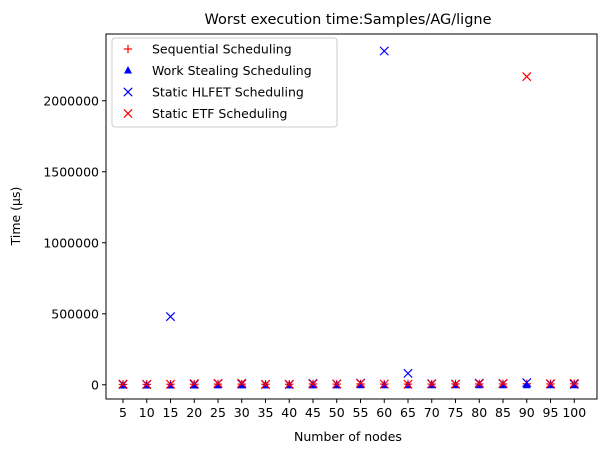 This screenshot has width=610, height=455. Describe the element at coordinates (95, 384) in the screenshot. I see `y-tick-label: 0` at that location.